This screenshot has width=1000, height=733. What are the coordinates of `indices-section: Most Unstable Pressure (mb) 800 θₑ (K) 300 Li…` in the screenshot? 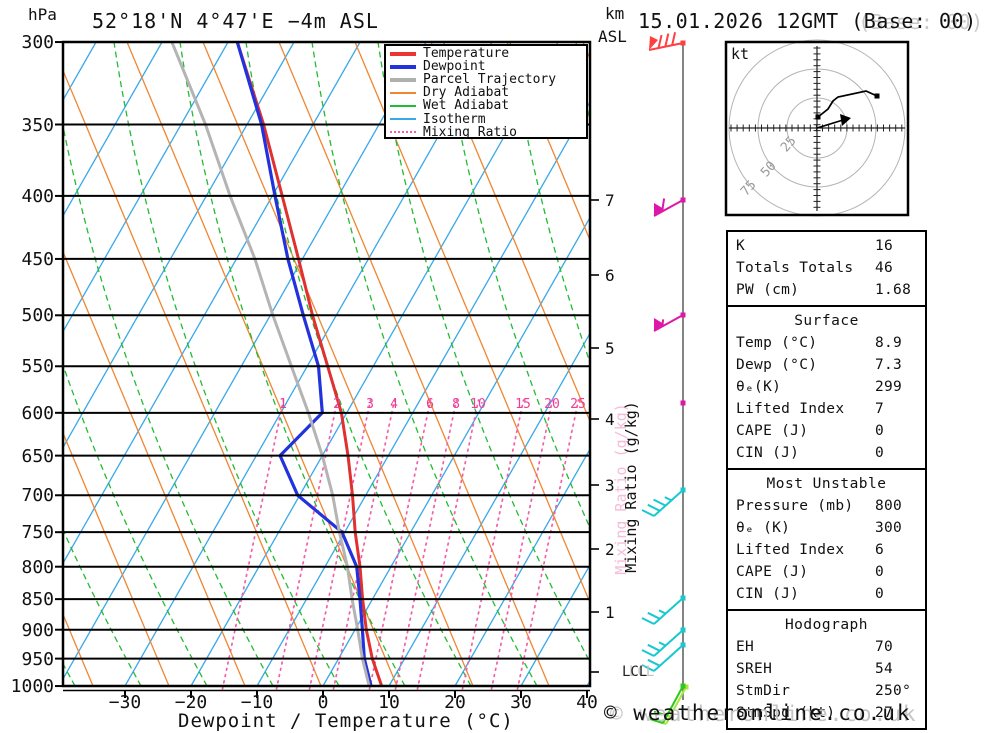 It's located at (826, 539).